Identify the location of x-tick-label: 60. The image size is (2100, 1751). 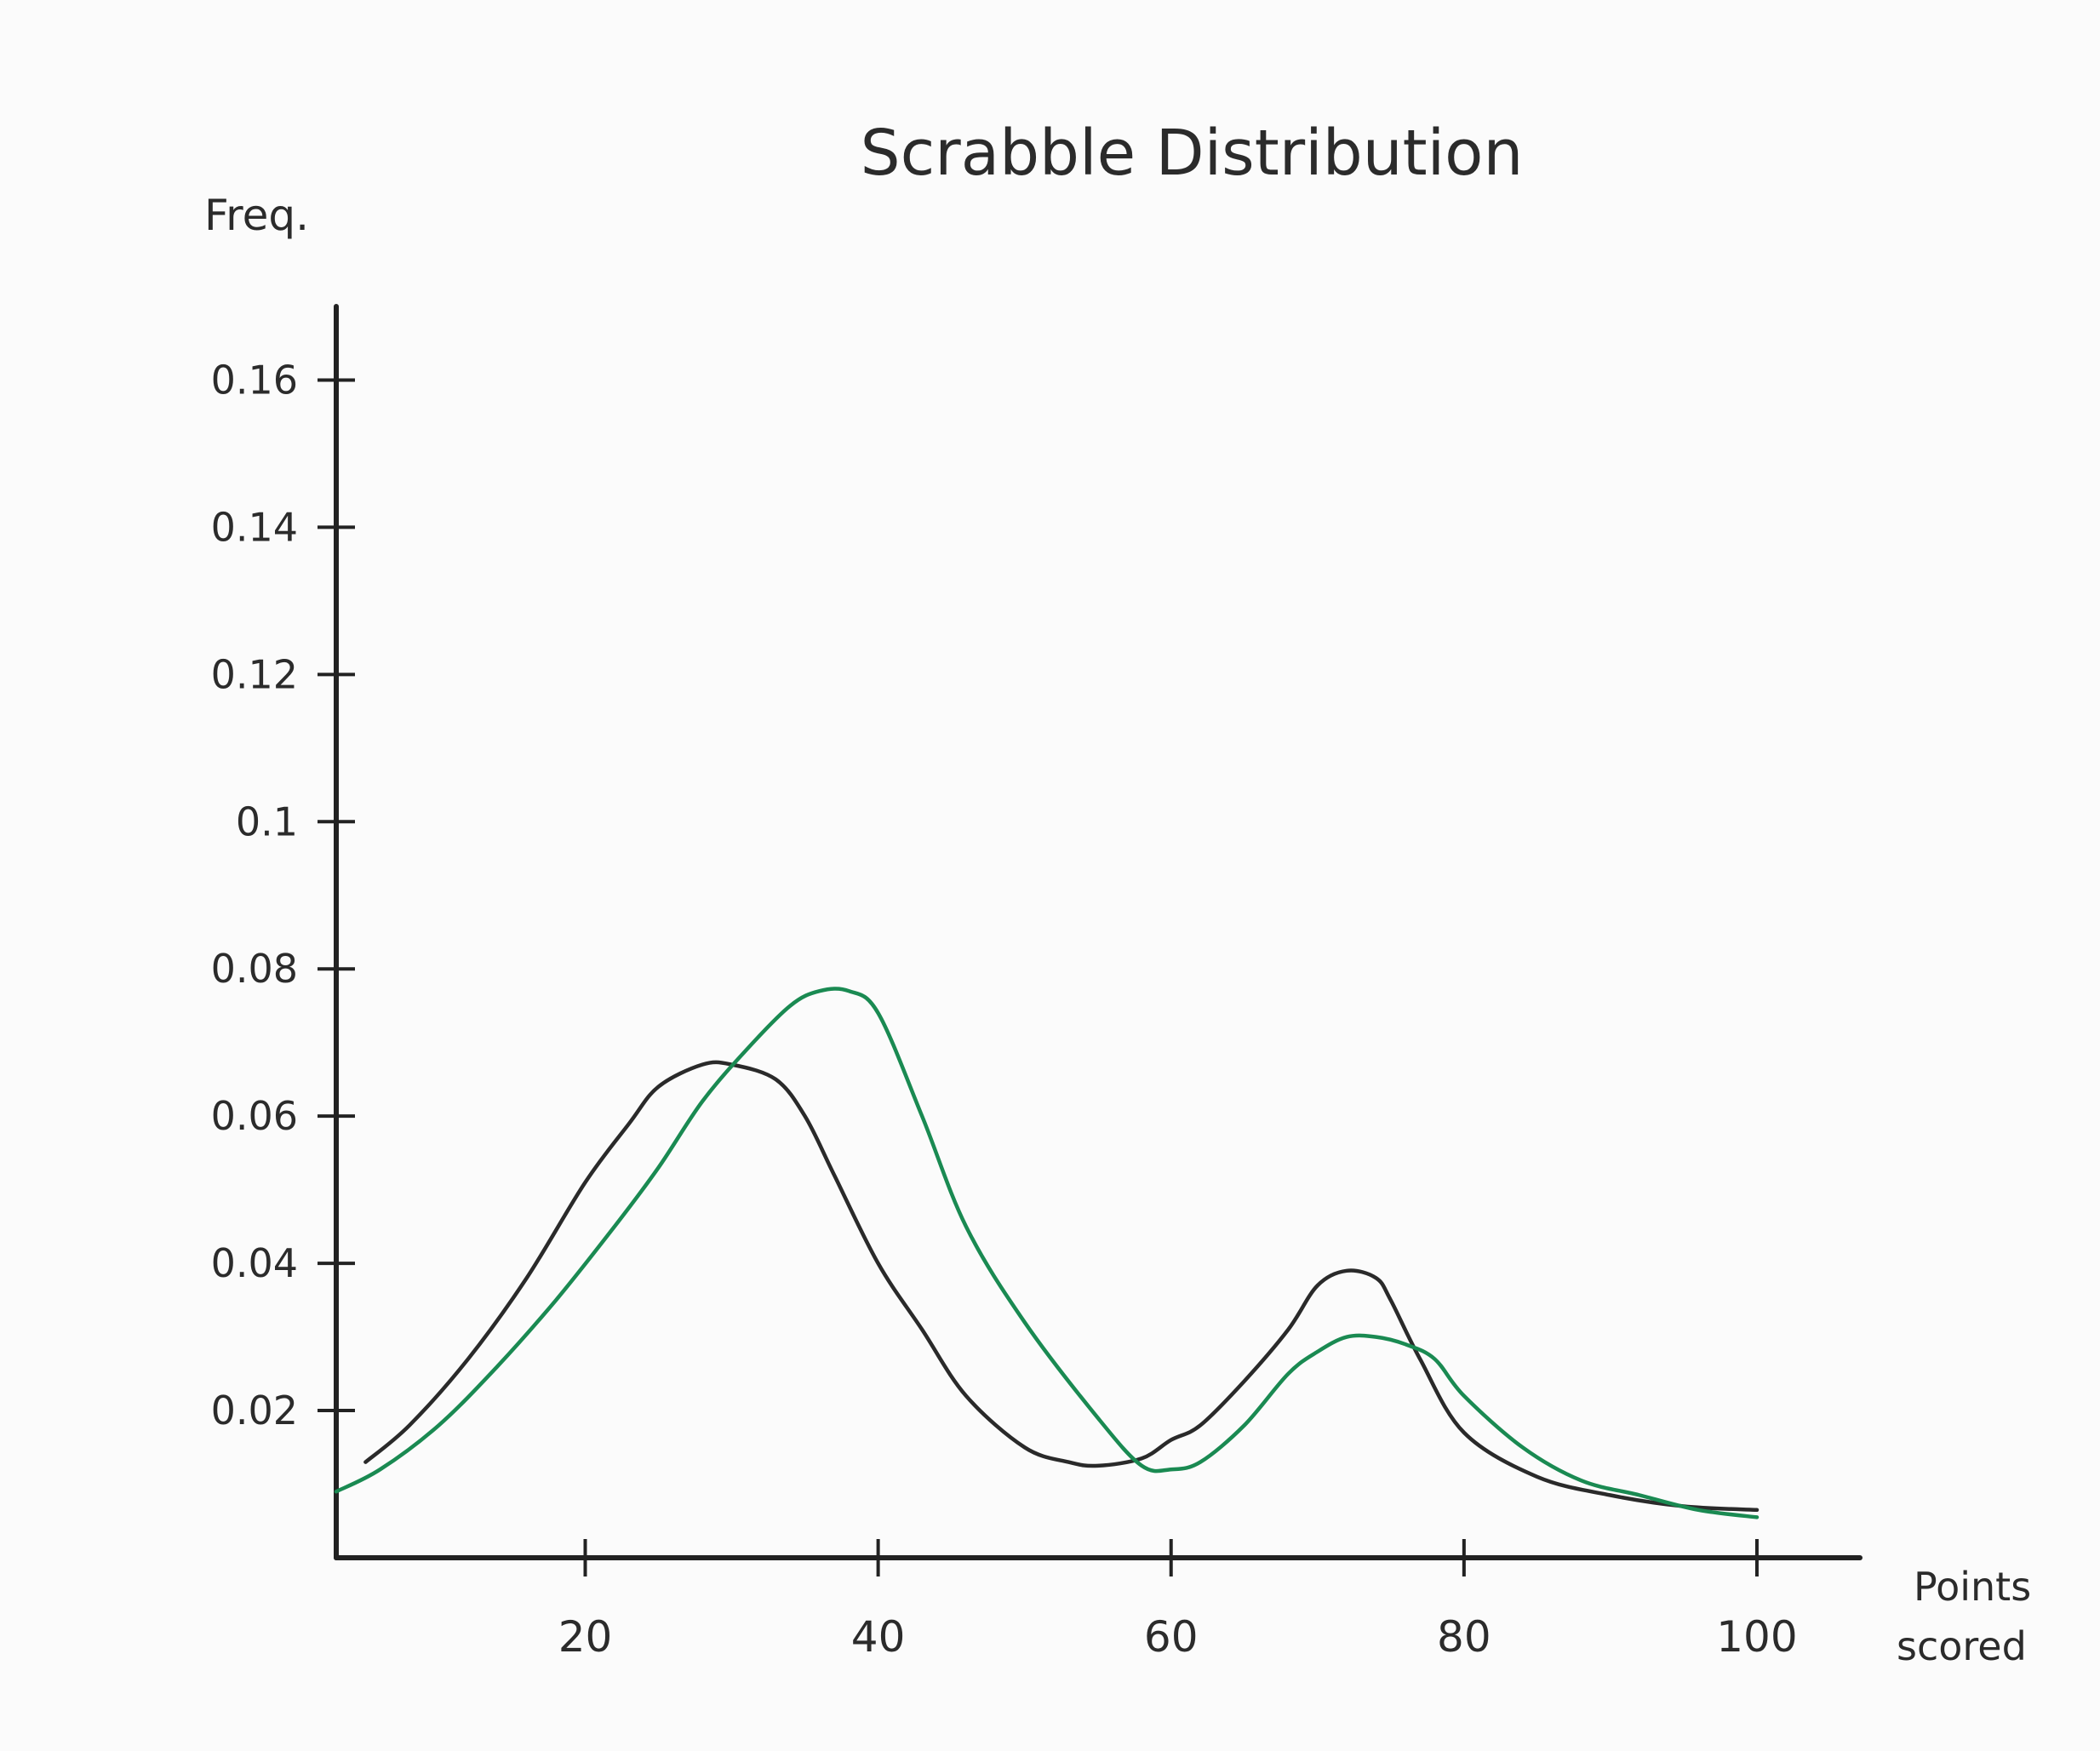
(1171, 1637).